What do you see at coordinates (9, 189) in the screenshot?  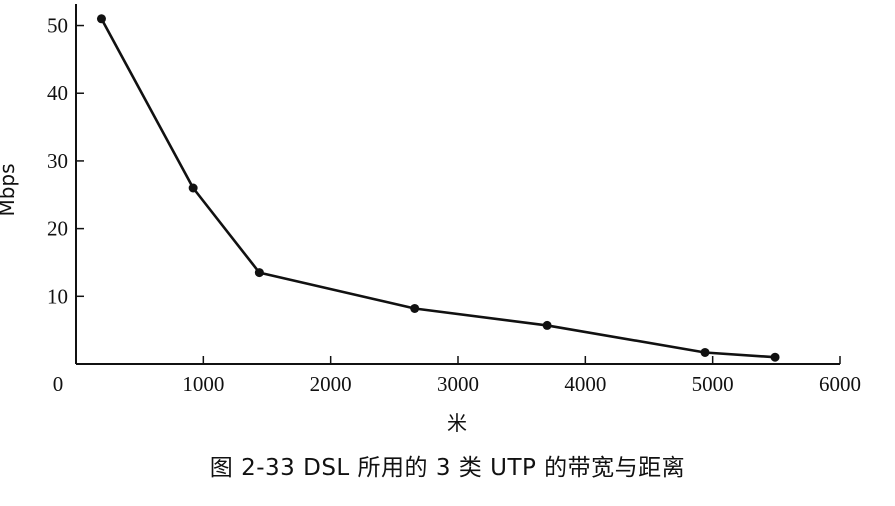 I see `y-axis-label: Mbps` at bounding box center [9, 189].